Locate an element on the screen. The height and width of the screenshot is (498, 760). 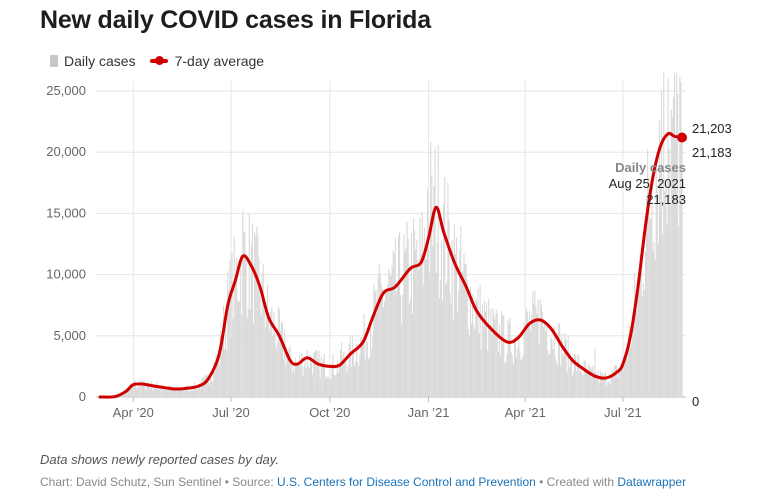
end-value-upper: 21,203 is located at coordinates (712, 128).